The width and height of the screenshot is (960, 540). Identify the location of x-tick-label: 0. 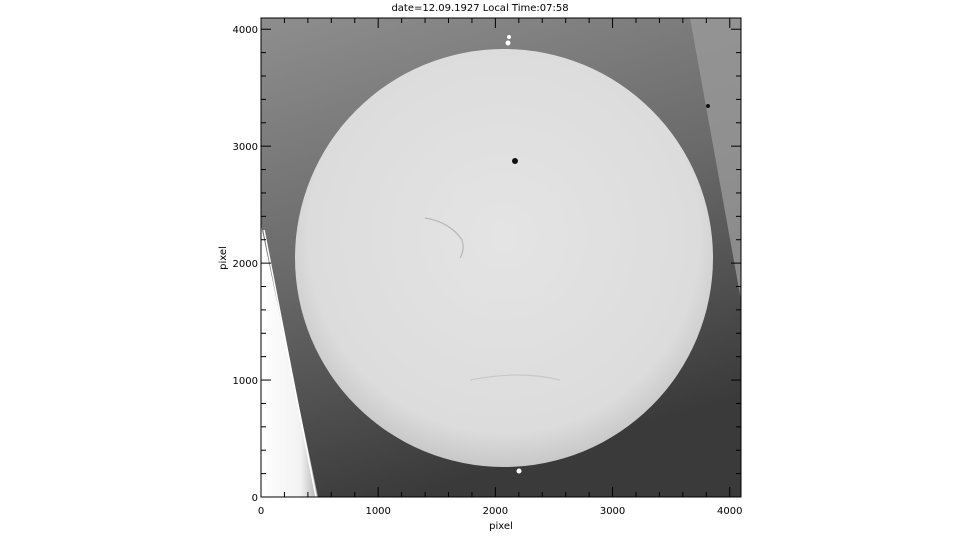
(261, 511).